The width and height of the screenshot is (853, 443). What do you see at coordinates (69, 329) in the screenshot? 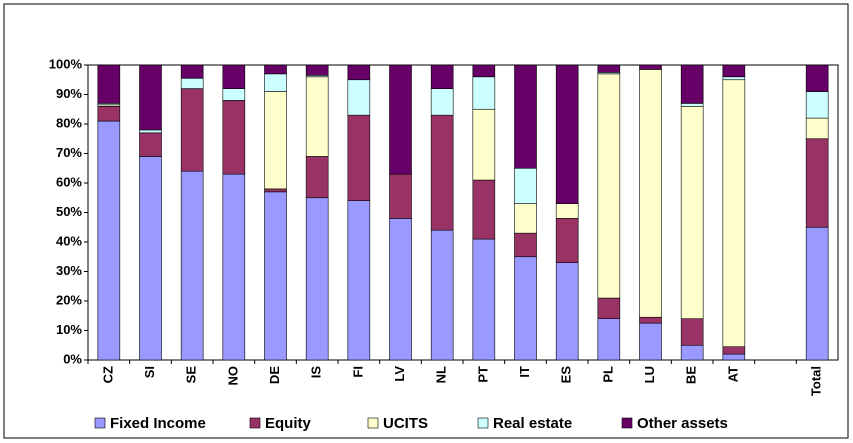
I see `y-tick-label: 10%` at bounding box center [69, 329].